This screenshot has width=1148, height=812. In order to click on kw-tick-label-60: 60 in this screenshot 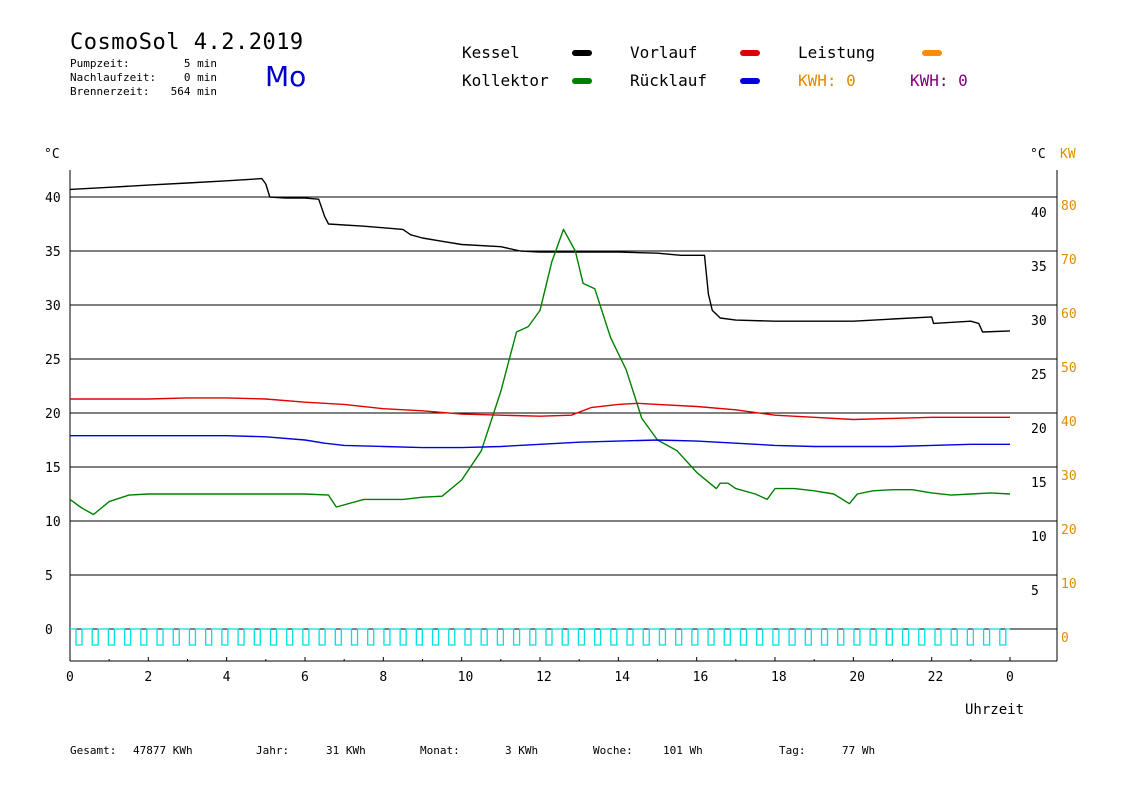, I will do `click(1069, 314)`.